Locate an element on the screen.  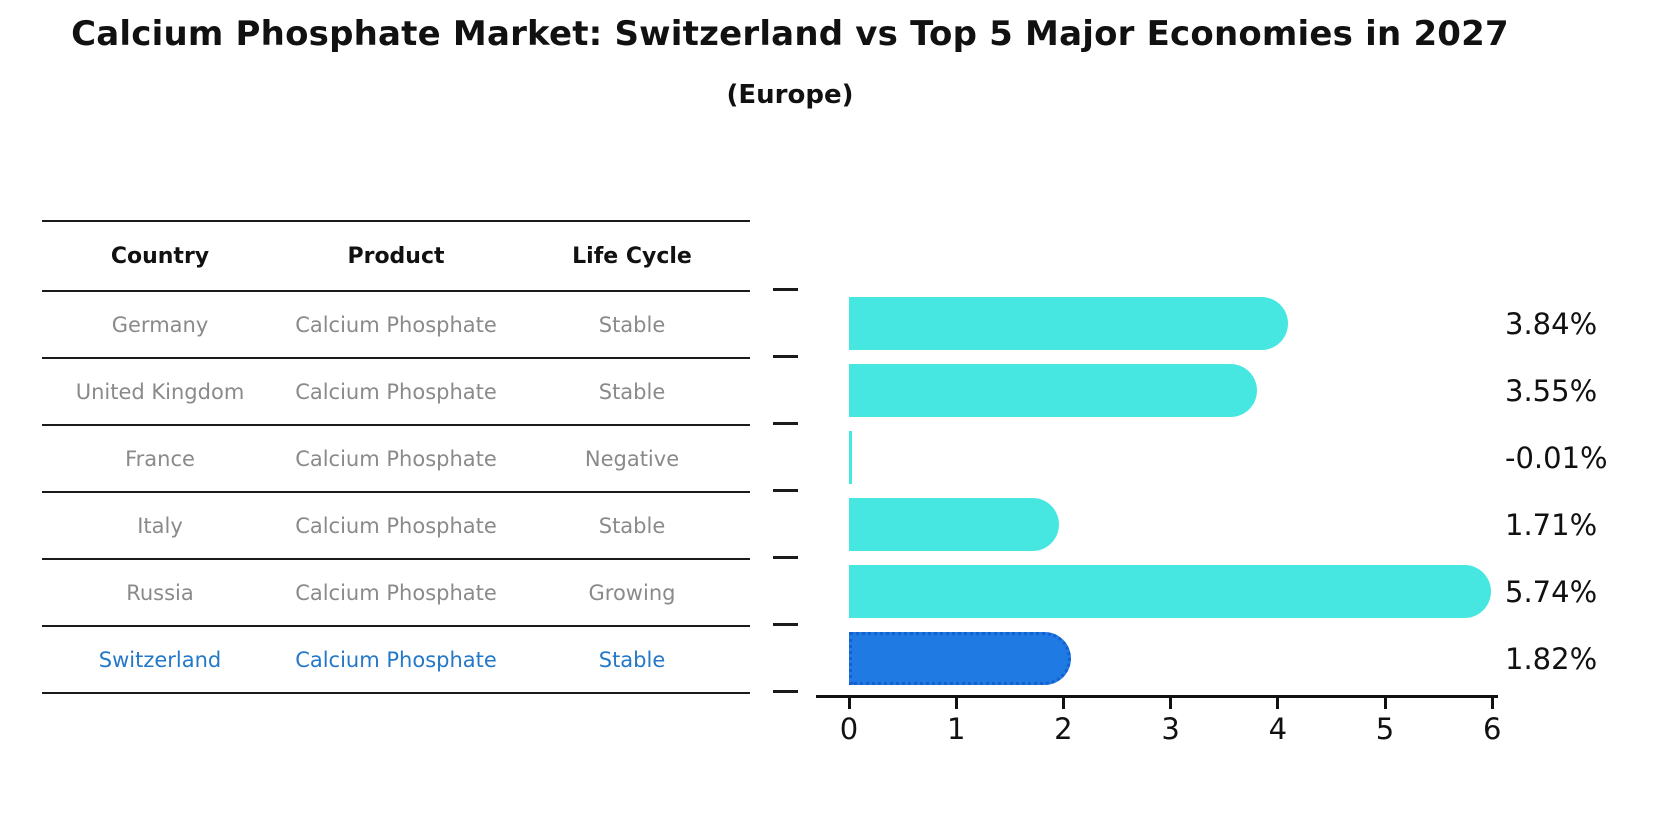
table-header-row: Country Product Life Cycle is located at coordinates (396, 257).